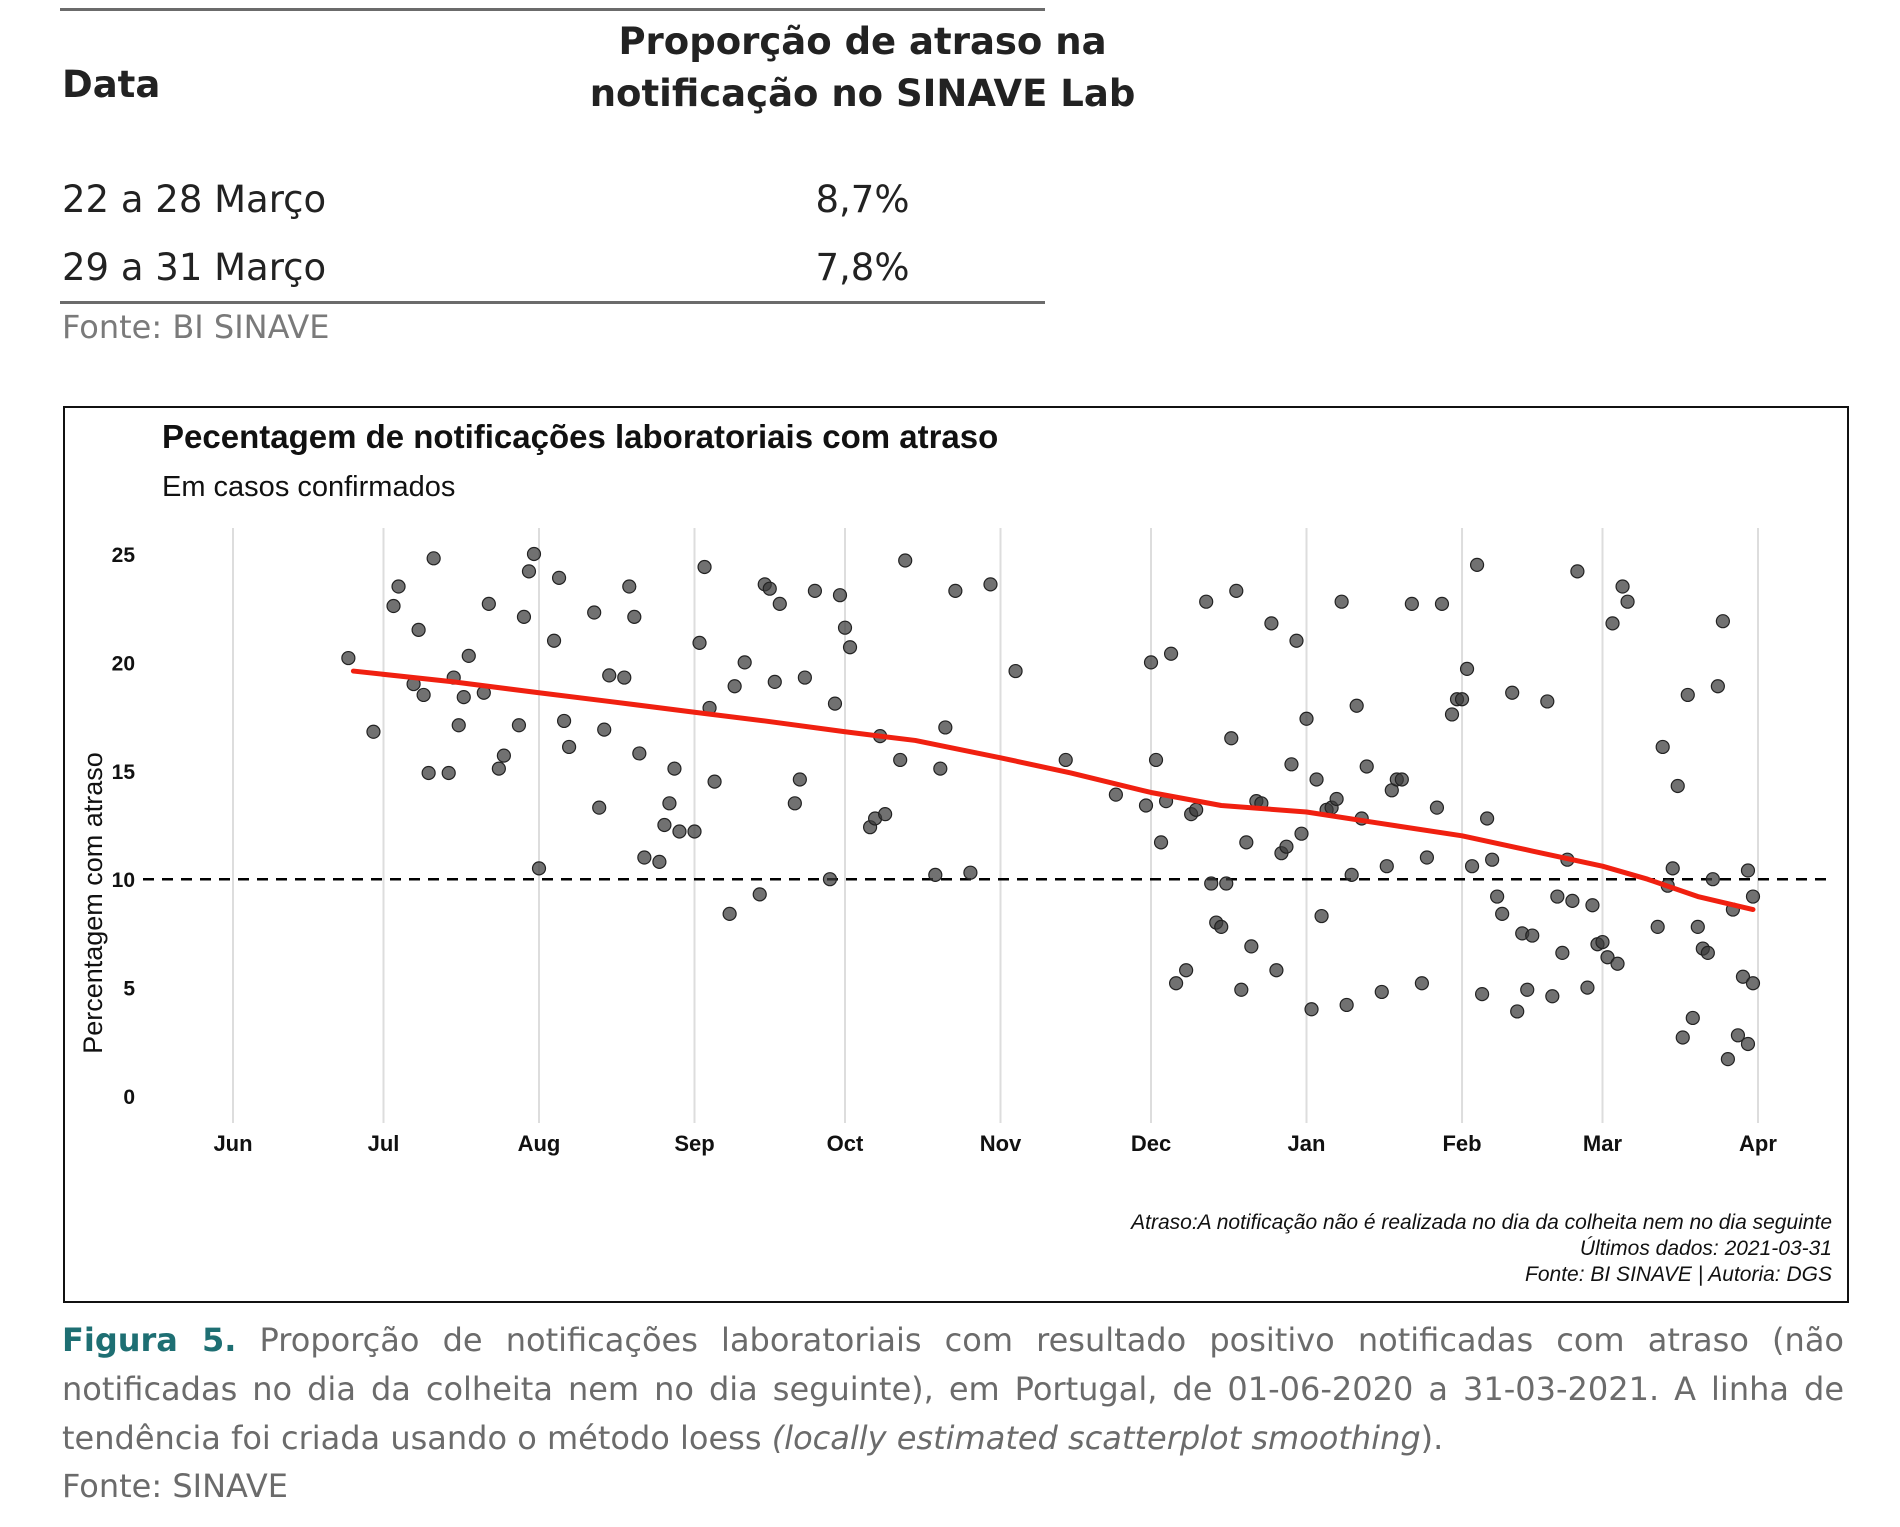 This screenshot has height=1527, width=1900. I want to click on y-axis-label: Percentagem com atraso, so click(93, 903).